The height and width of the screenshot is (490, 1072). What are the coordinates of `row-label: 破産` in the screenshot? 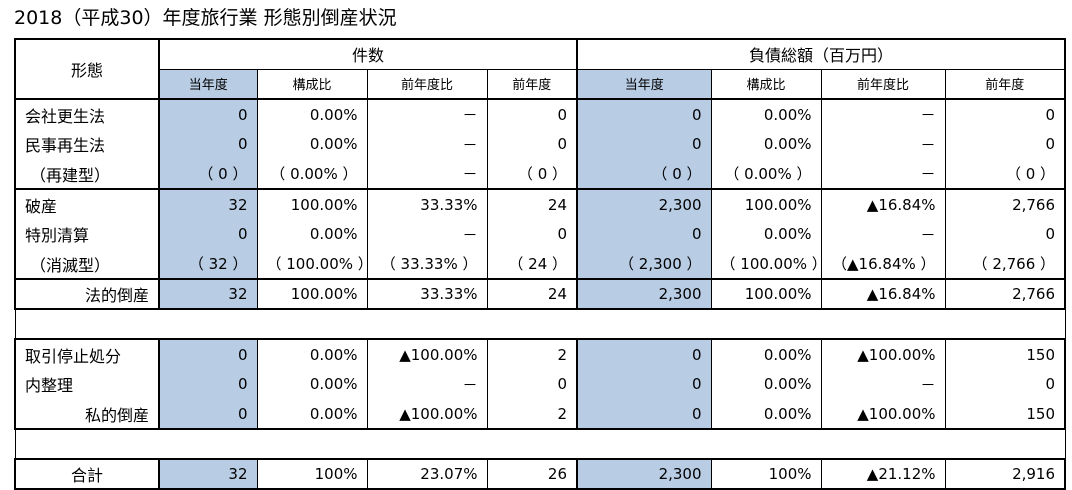 It's located at (87, 204).